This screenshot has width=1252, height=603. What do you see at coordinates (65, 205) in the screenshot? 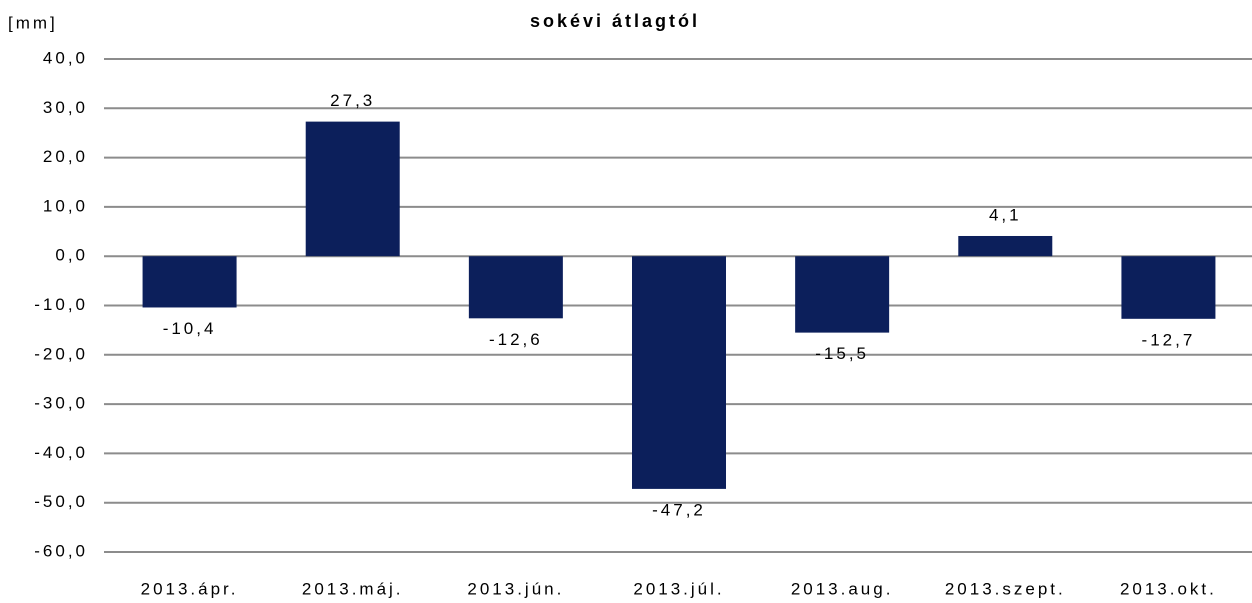
I see `y-tick-label: 10,0` at bounding box center [65, 205].